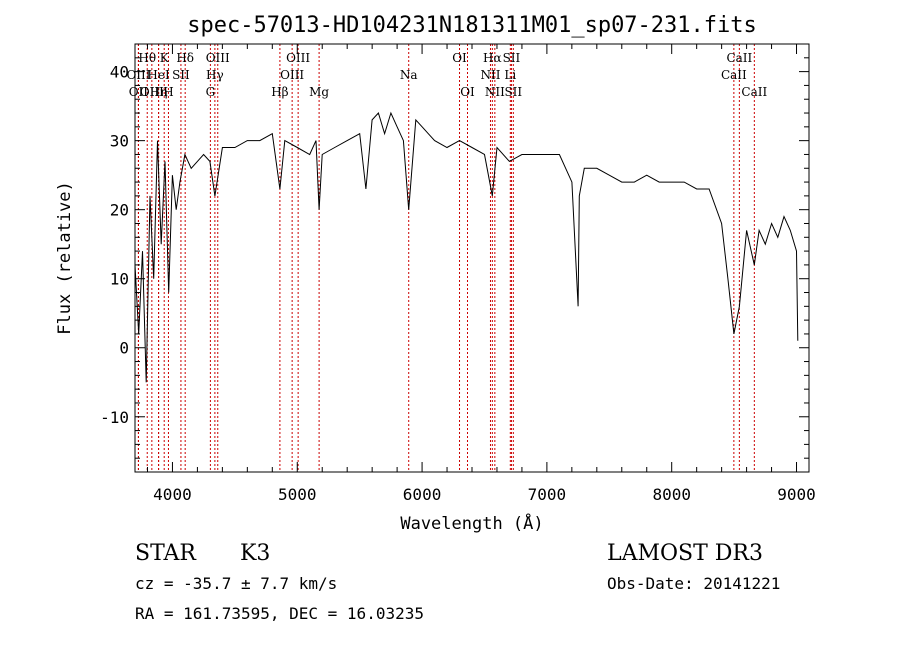  I want to click on x-tick-label: 5000, so click(297, 494).